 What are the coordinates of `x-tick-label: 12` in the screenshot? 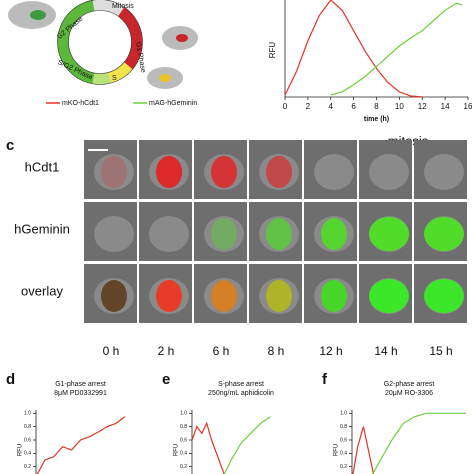 It's located at (422, 106).